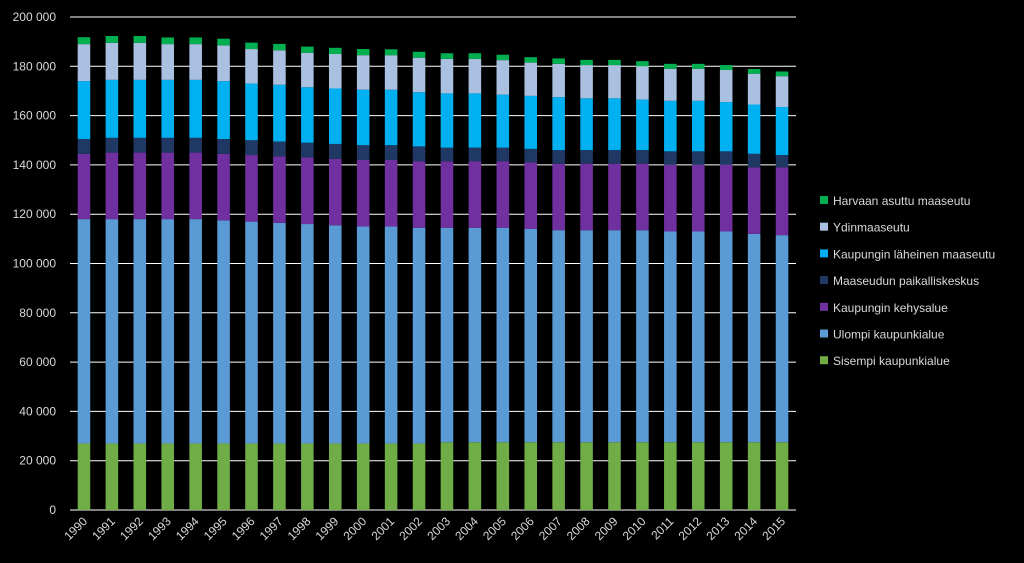 The height and width of the screenshot is (563, 1024). I want to click on x-tick-label: 1999, so click(327, 528).